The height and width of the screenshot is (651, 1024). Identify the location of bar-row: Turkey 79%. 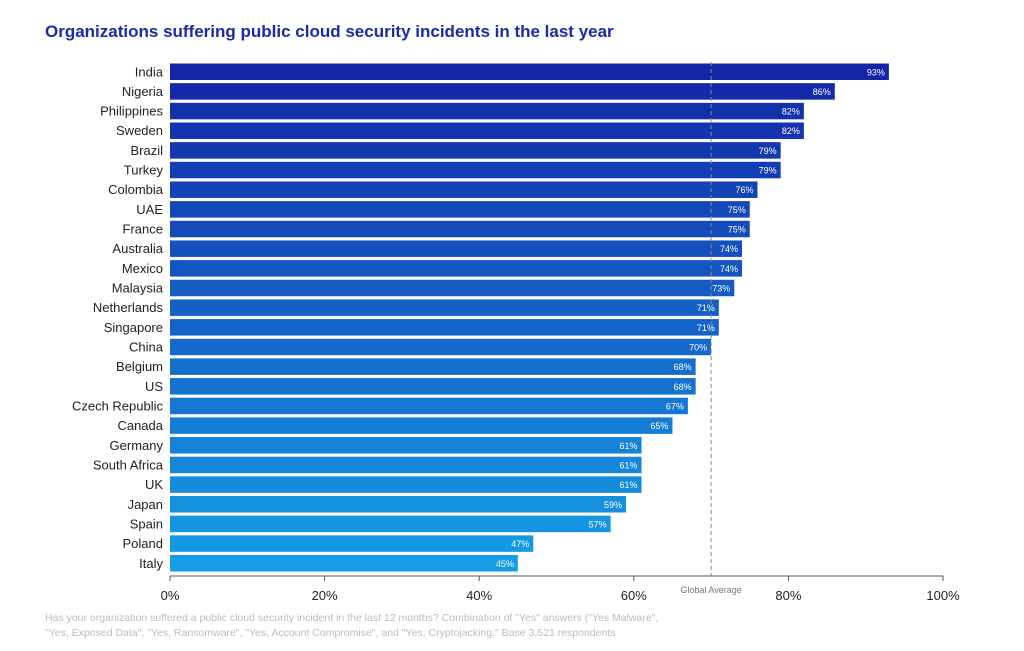
(452, 170).